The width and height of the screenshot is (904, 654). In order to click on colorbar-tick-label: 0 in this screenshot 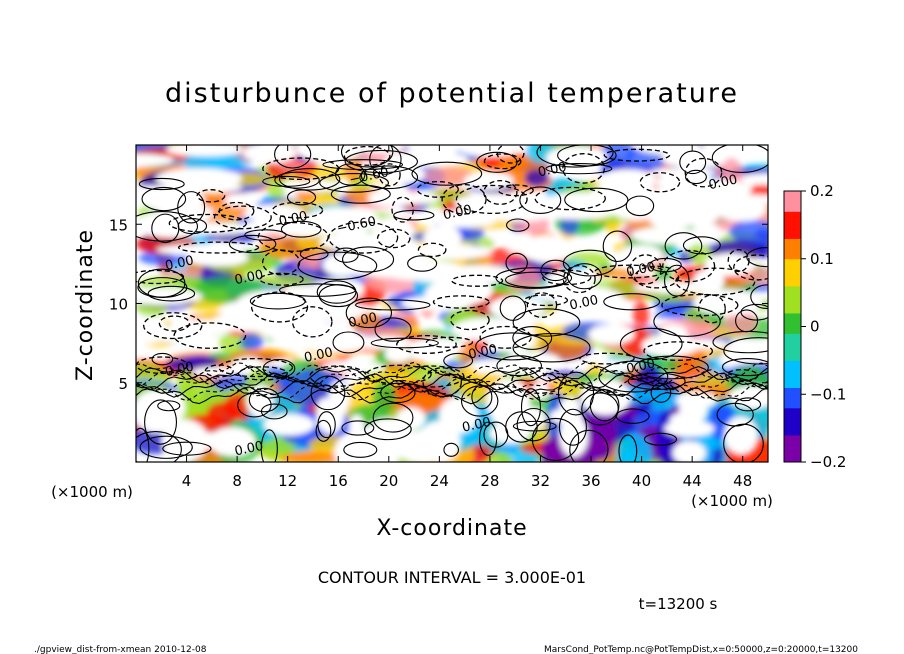, I will do `click(815, 327)`.